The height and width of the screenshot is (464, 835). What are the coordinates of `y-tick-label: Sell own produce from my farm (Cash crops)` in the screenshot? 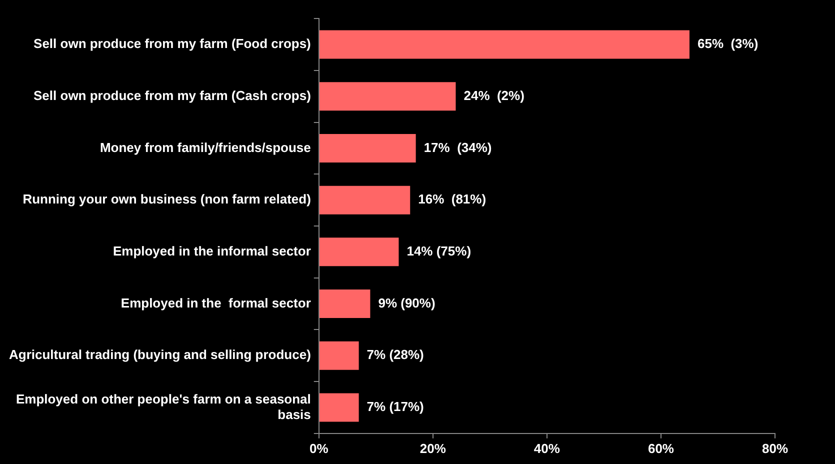 It's located at (172, 95).